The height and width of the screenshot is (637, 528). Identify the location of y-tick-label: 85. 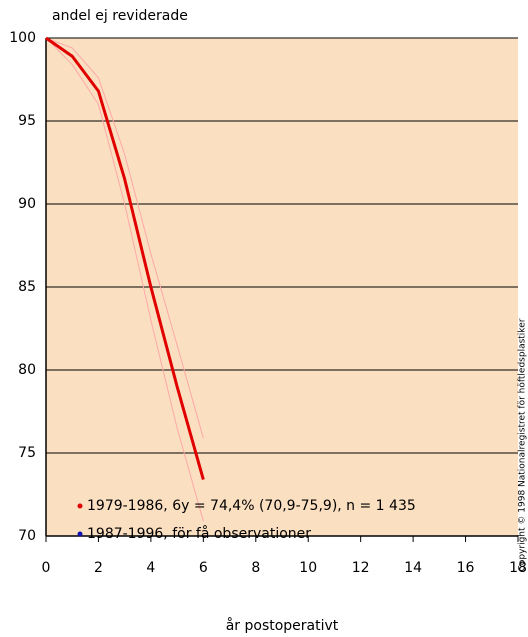
(27, 287).